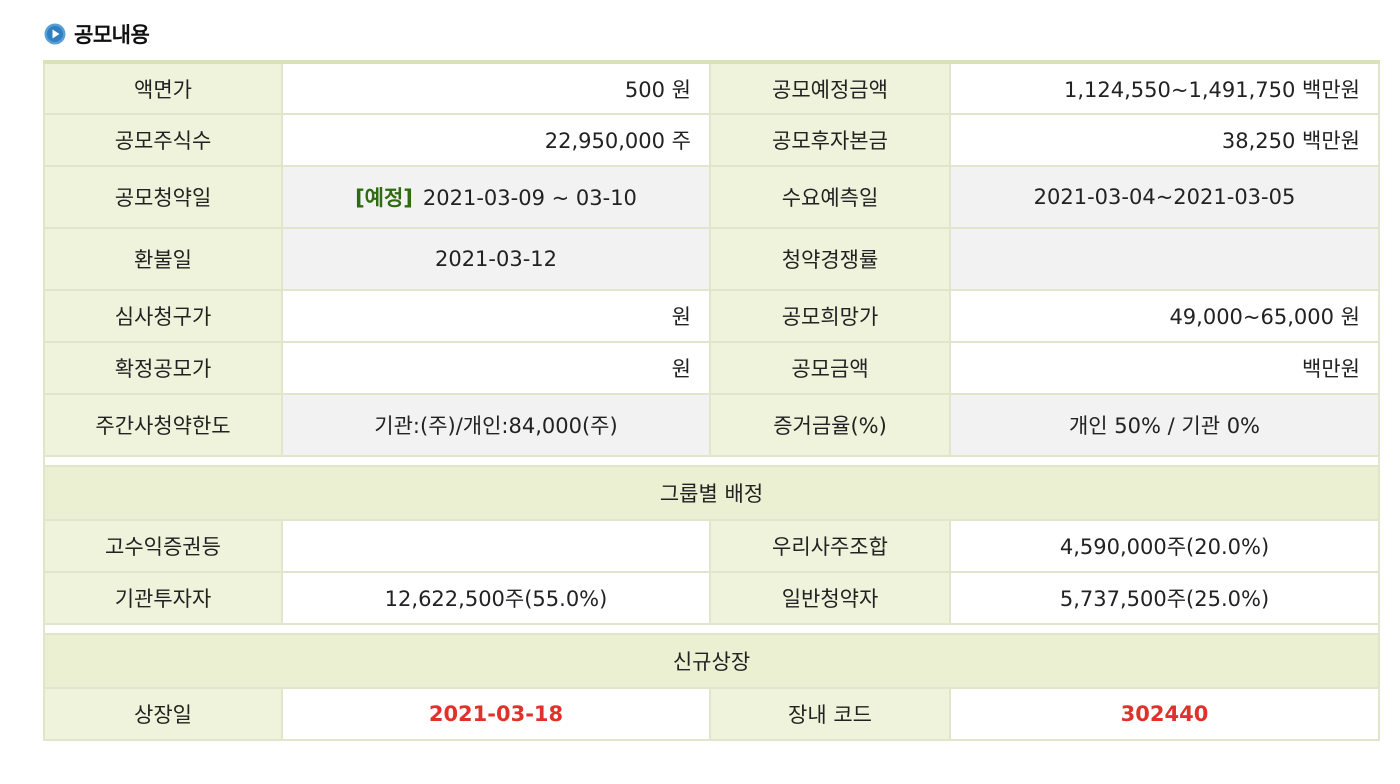 This screenshot has width=1400, height=784. Describe the element at coordinates (1164, 197) in the screenshot. I see `value-demand-forecast-date: 2021-03-04~2021-03-05` at that location.